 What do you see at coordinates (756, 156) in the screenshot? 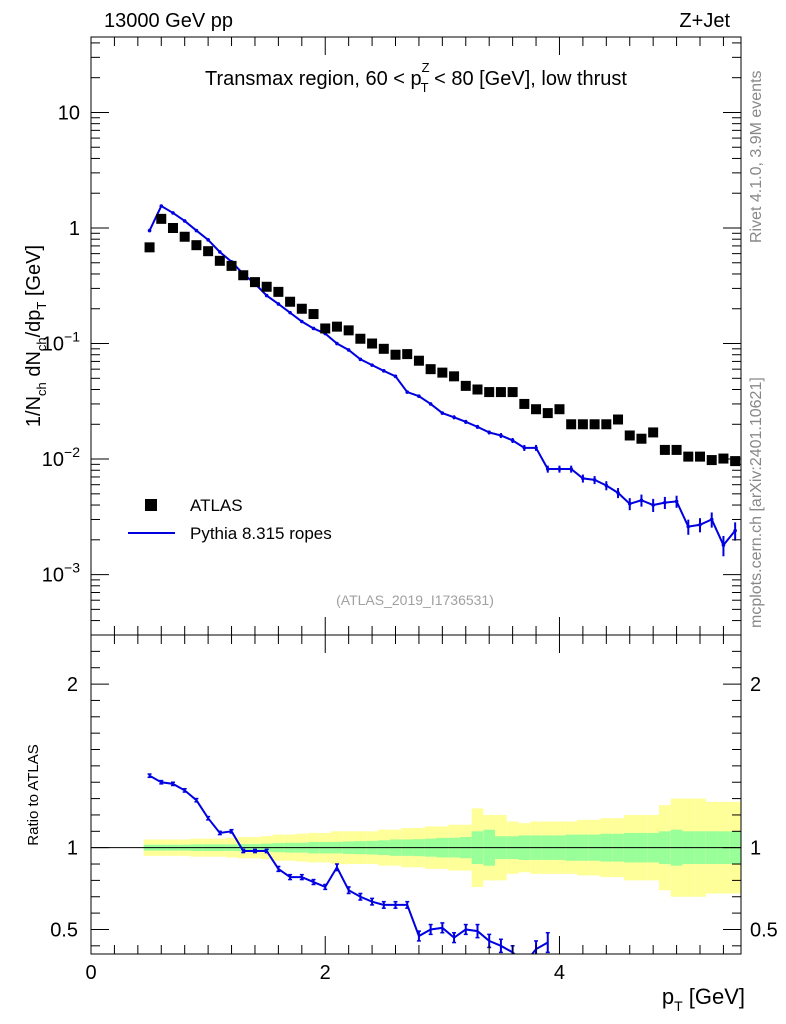
I see `rivet-version-label: Rivet 4.1.0, 3.9M events` at bounding box center [756, 156].